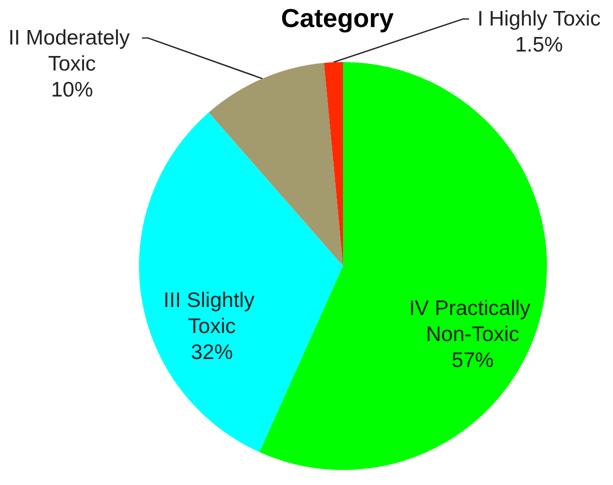  What do you see at coordinates (72, 51) in the screenshot?
I see `slice-label: II Moderately Toxic` at bounding box center [72, 51].